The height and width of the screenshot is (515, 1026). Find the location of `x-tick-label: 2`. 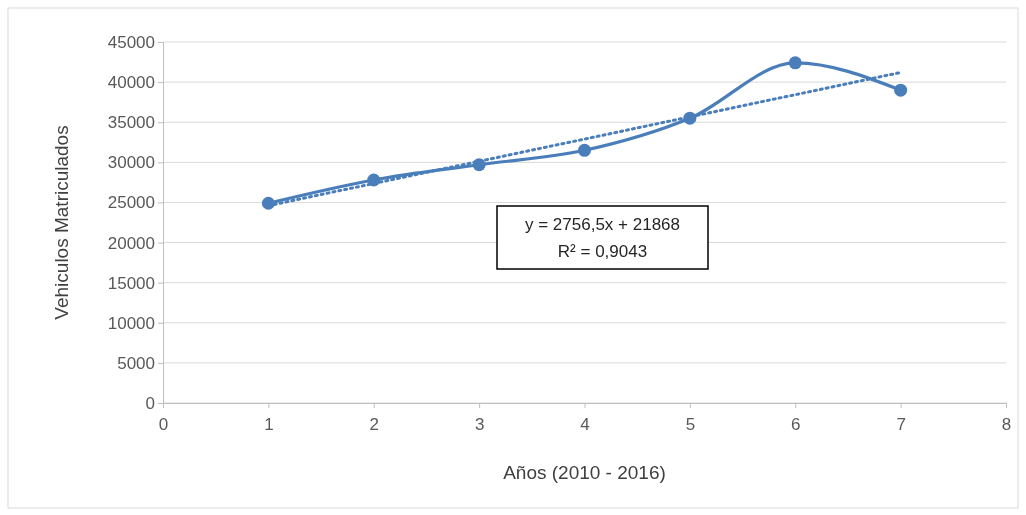

x-tick-label: 2 is located at coordinates (374, 424).